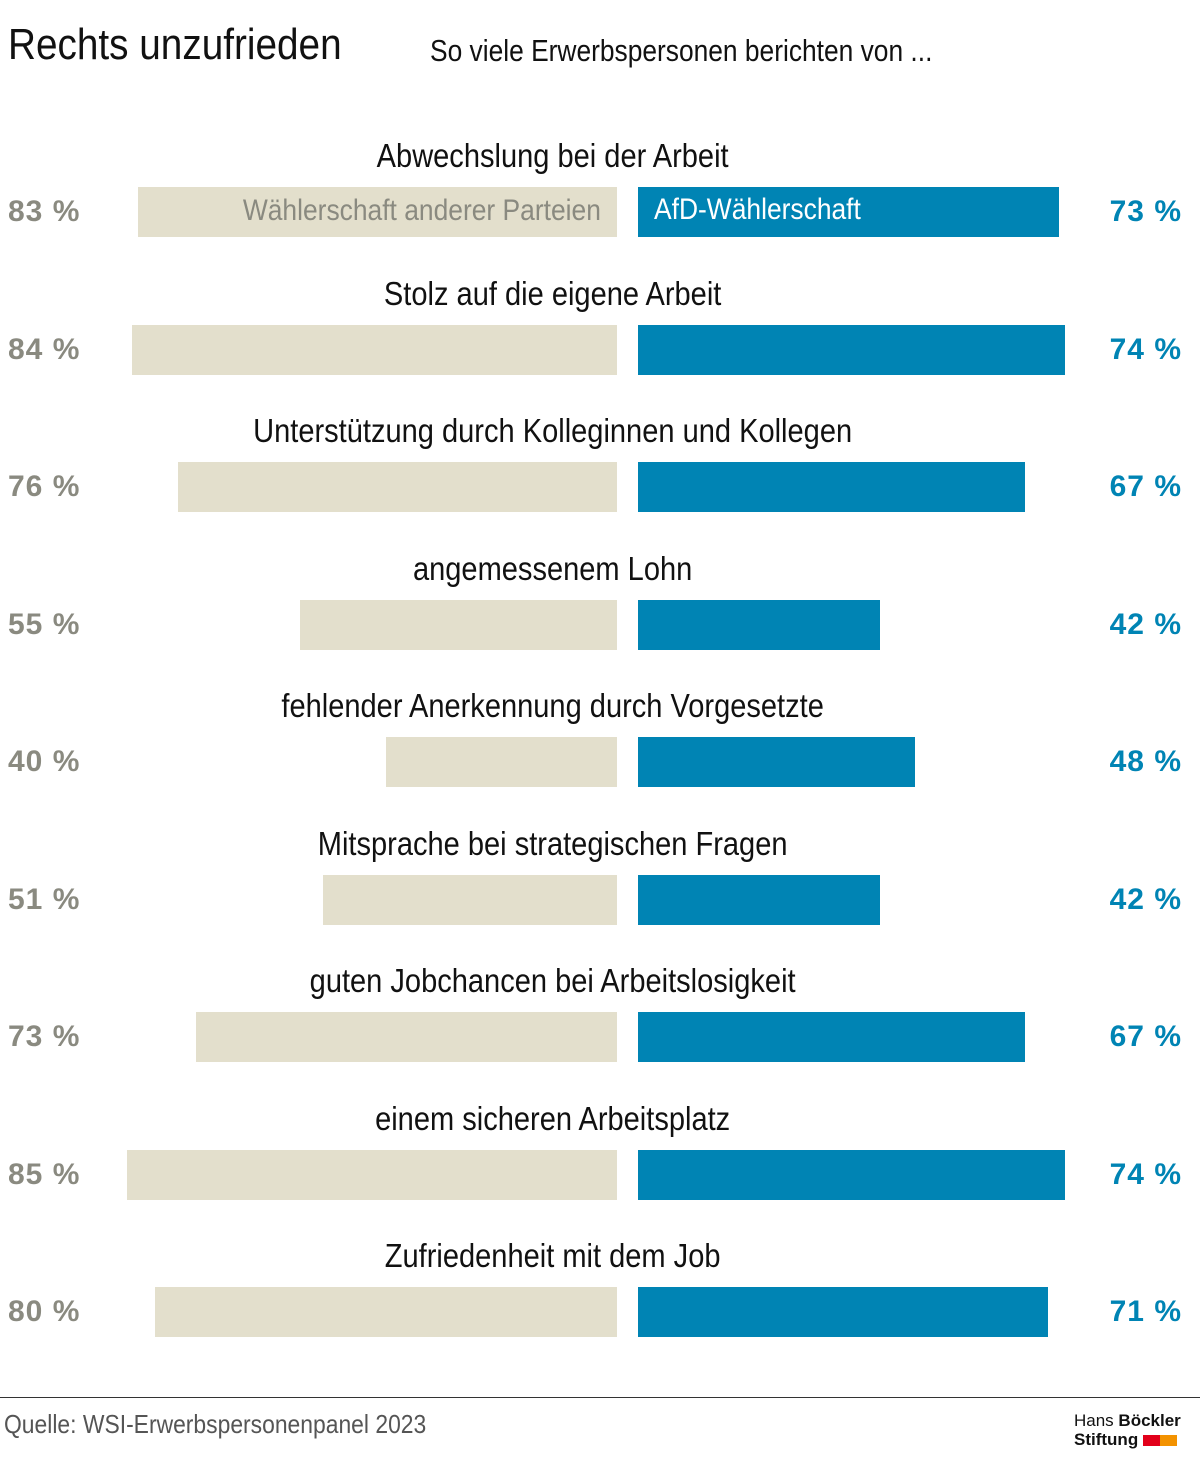 The image size is (1200, 1464). I want to click on logo-text: Hans, so click(1094, 1420).